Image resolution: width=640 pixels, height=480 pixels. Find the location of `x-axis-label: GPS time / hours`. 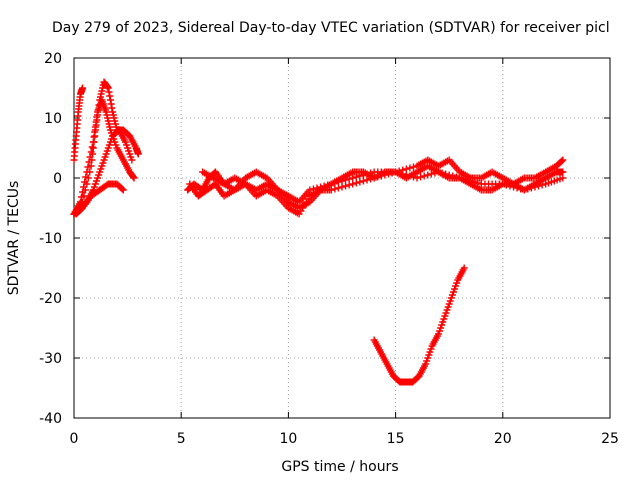

x-axis-label: GPS time / hours is located at coordinates (339, 467).